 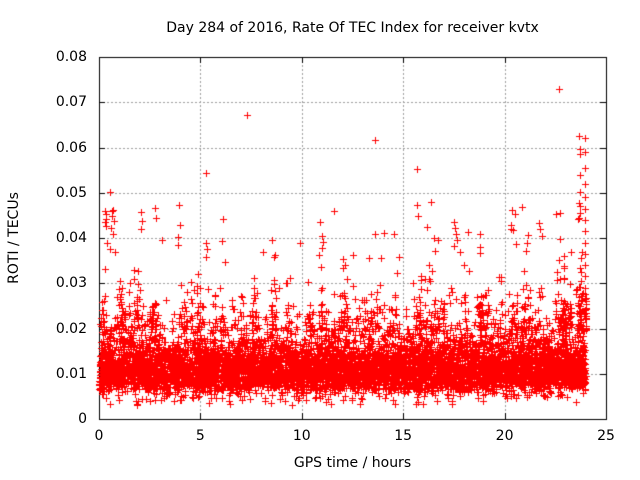 I want to click on x-tick-label: 20, so click(x=504, y=436).